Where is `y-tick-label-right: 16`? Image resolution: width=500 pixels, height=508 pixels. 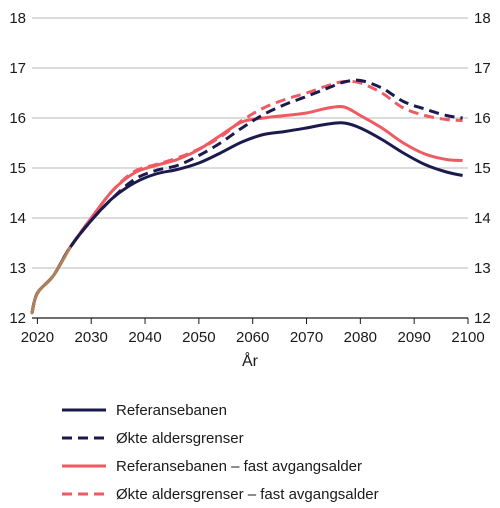 y-tick-label-right: 16 is located at coordinates (482, 118).